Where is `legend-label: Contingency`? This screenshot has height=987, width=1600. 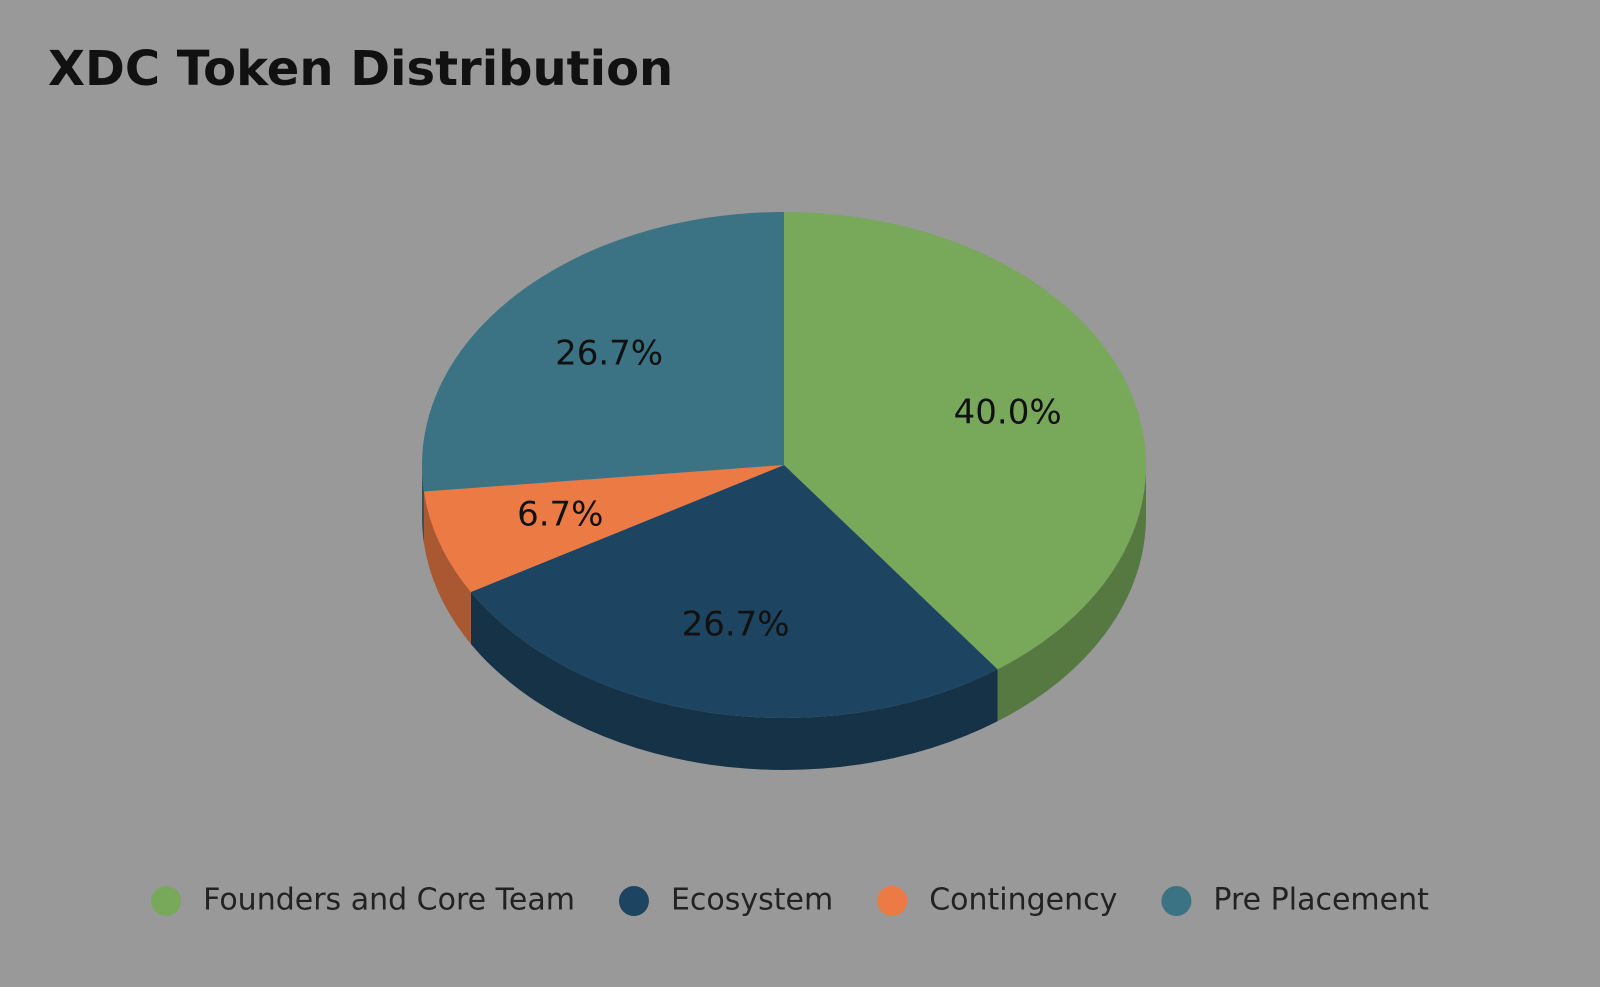
legend-label: Contingency is located at coordinates (1023, 900).